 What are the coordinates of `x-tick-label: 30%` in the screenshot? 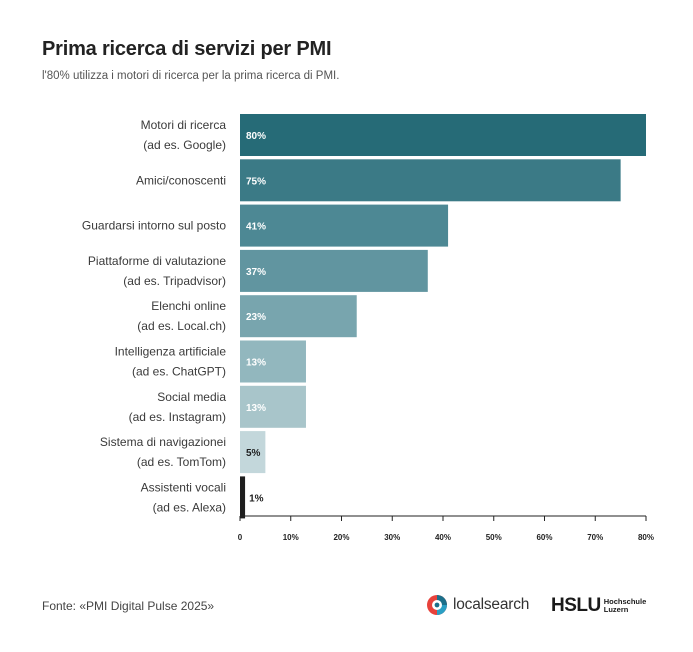 It's located at (392, 537).